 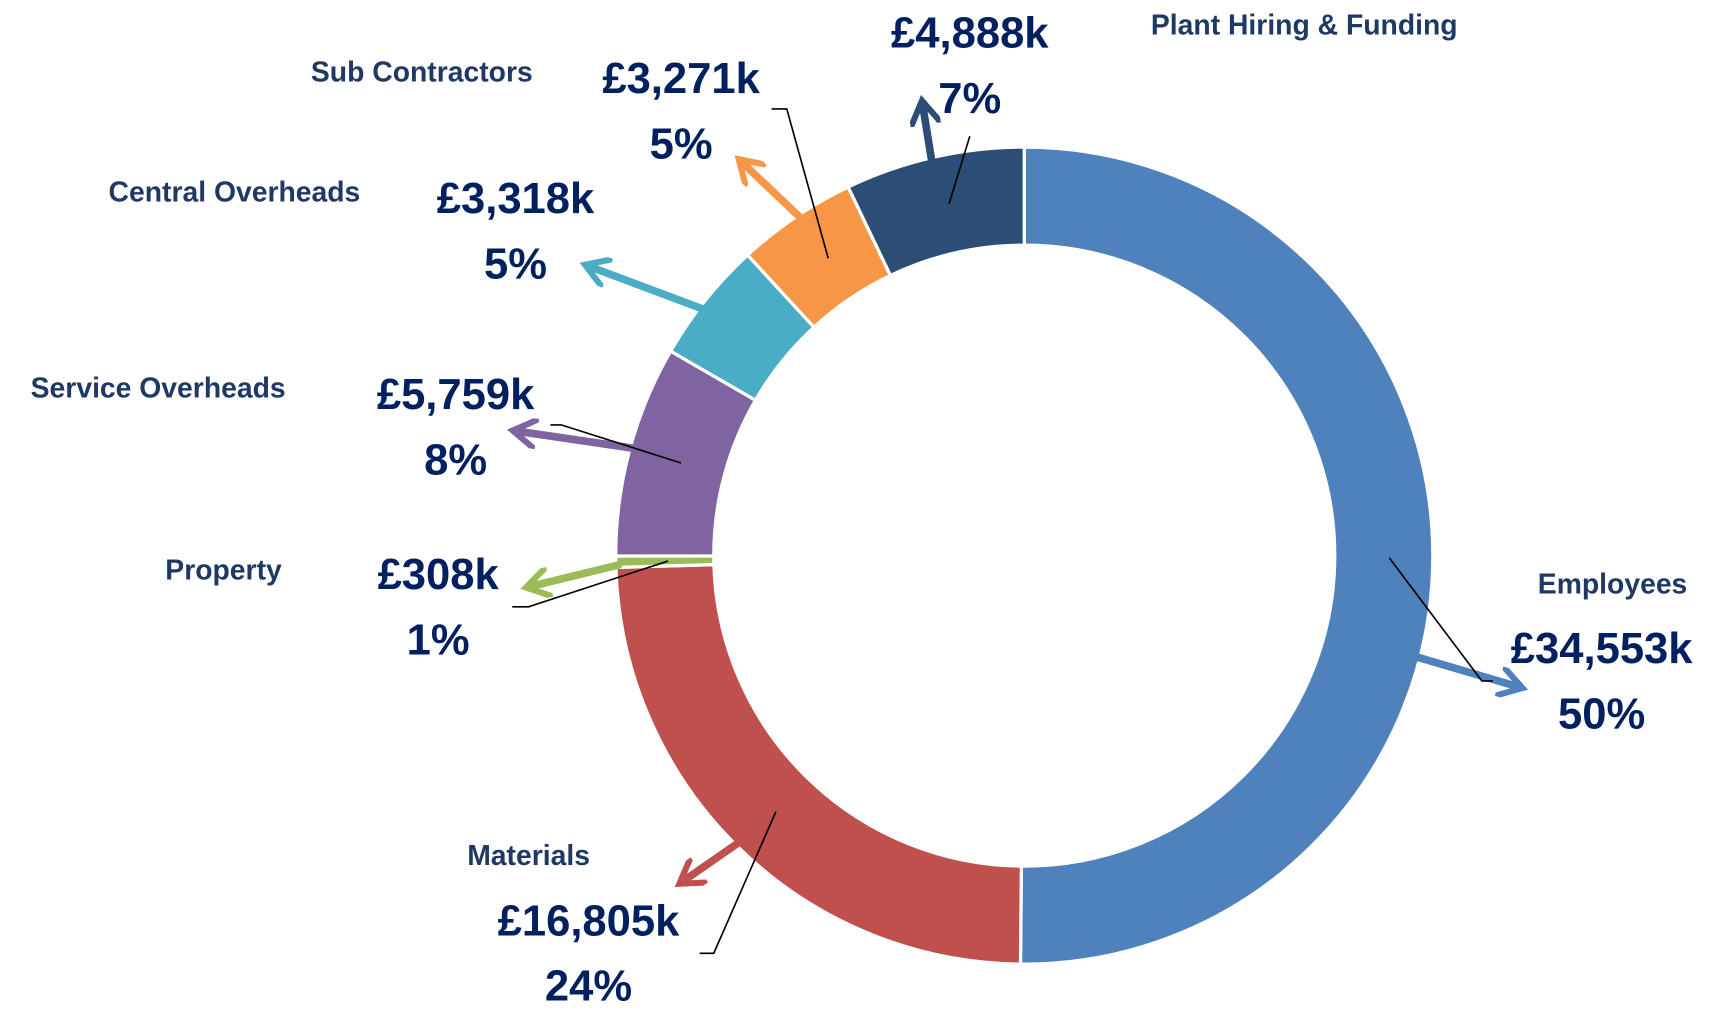 I want to click on value-label: £34,553k, so click(x=1602, y=649).